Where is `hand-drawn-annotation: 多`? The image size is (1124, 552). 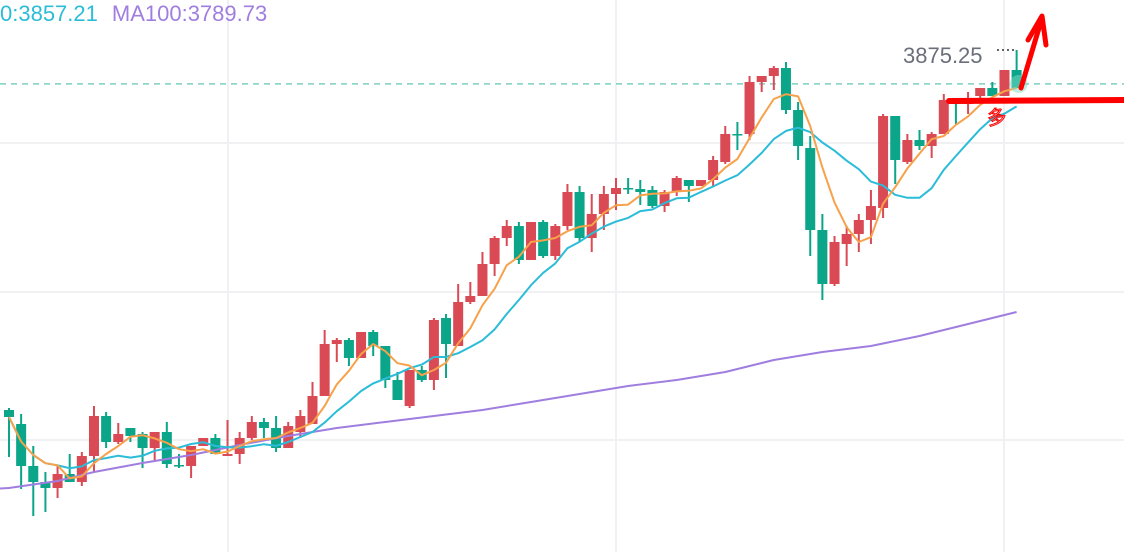 hand-drawn-annotation: 多 is located at coordinates (1035, 72).